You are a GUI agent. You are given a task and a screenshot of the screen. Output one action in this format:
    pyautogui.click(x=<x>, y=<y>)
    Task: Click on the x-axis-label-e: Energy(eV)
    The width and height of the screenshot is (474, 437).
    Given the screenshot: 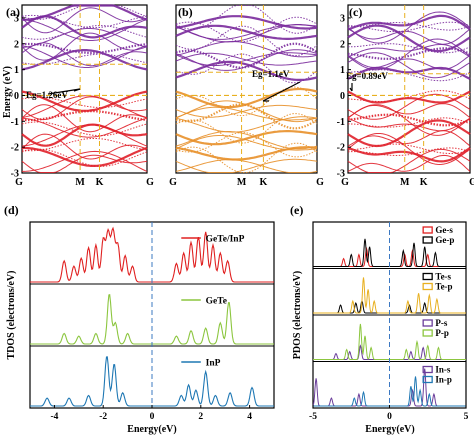 What is the action you would take?
    pyautogui.click(x=389, y=429)
    